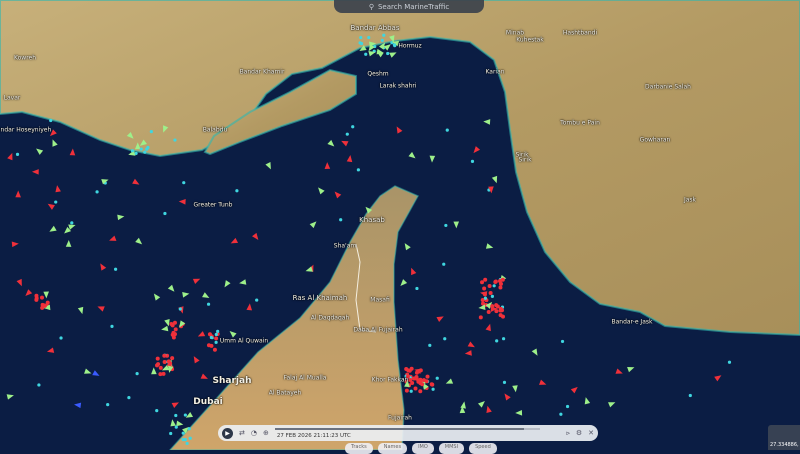  I want to click on timeline-slider: 27 FEB 2026 21:11:23 UTC, so click(417, 433).